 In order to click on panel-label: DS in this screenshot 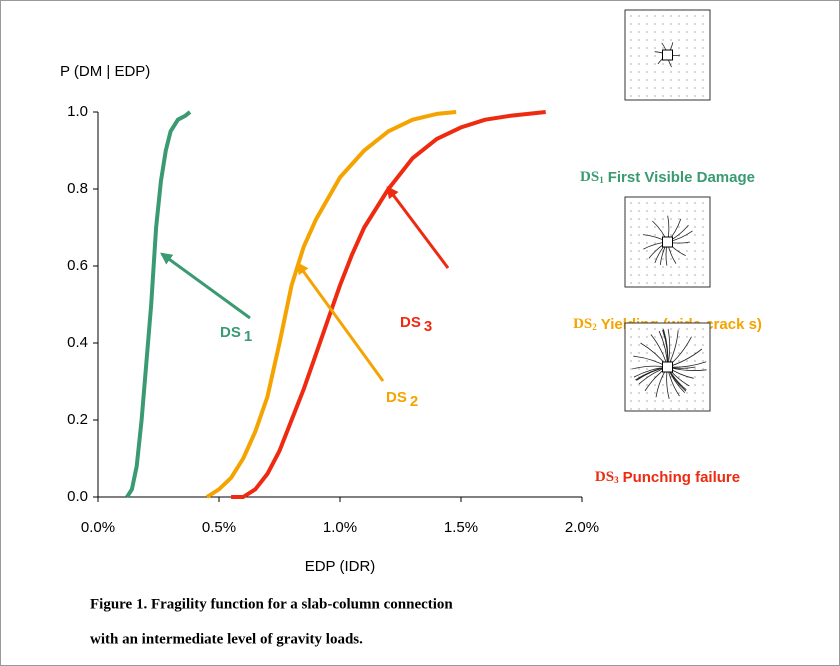, I will do `click(604, 477)`.